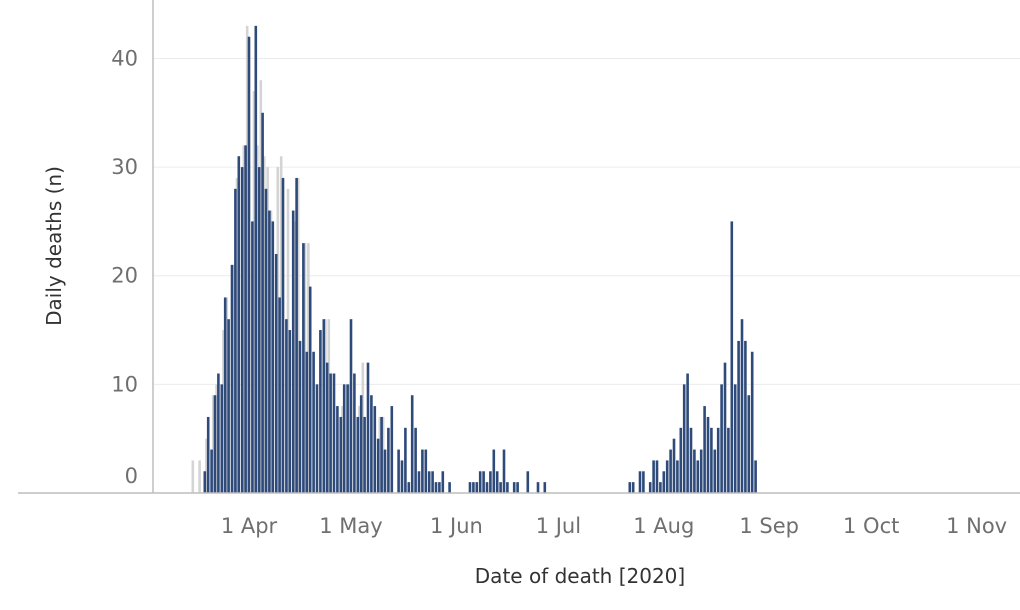  Describe the element at coordinates (871, 526) in the screenshot. I see `x-tick-label: 1 Oct` at that location.